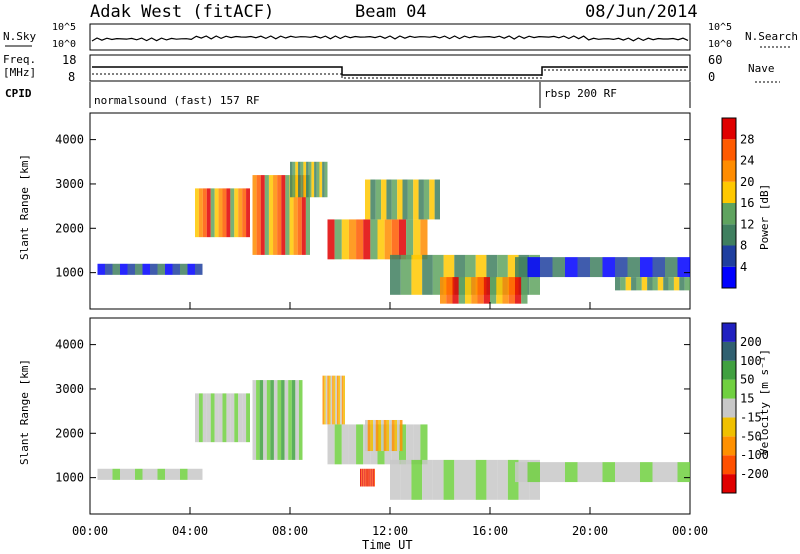  Describe the element at coordinates (751, 417) in the screenshot. I see `velocity-colorbar-tick: -15` at that location.